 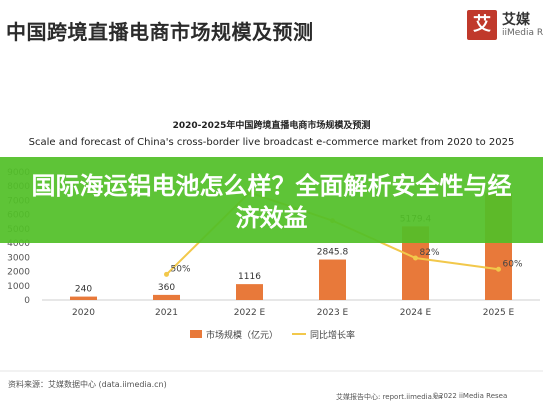 I want to click on growth-rate-label: 50%, so click(x=181, y=269).